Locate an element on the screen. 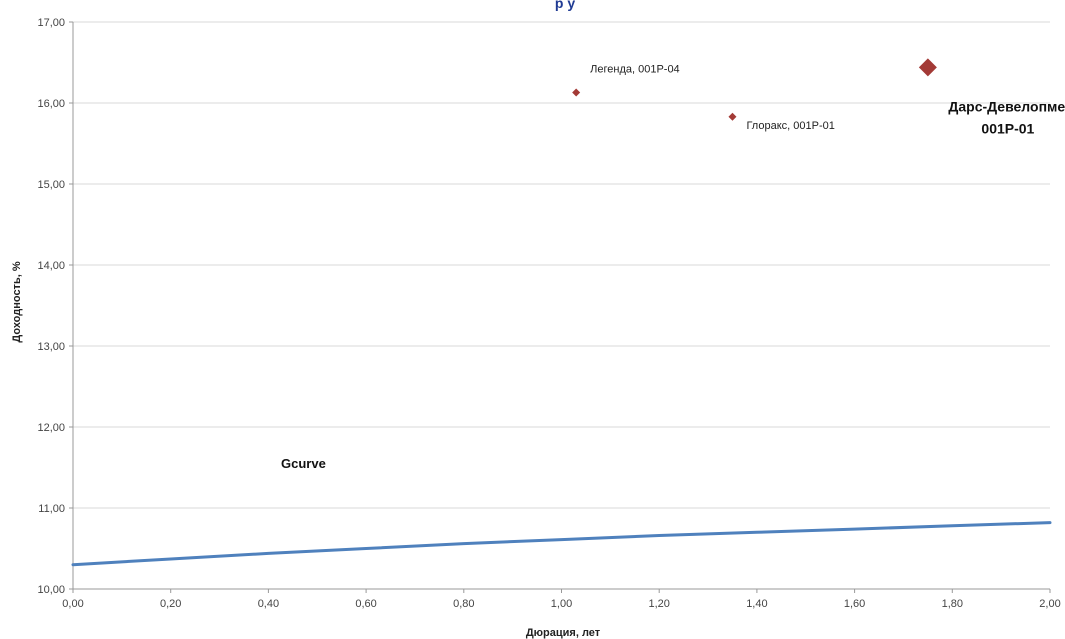 Image resolution: width=1065 pixels, height=639 pixels. x-tick-label: 1,00 is located at coordinates (561, 604).